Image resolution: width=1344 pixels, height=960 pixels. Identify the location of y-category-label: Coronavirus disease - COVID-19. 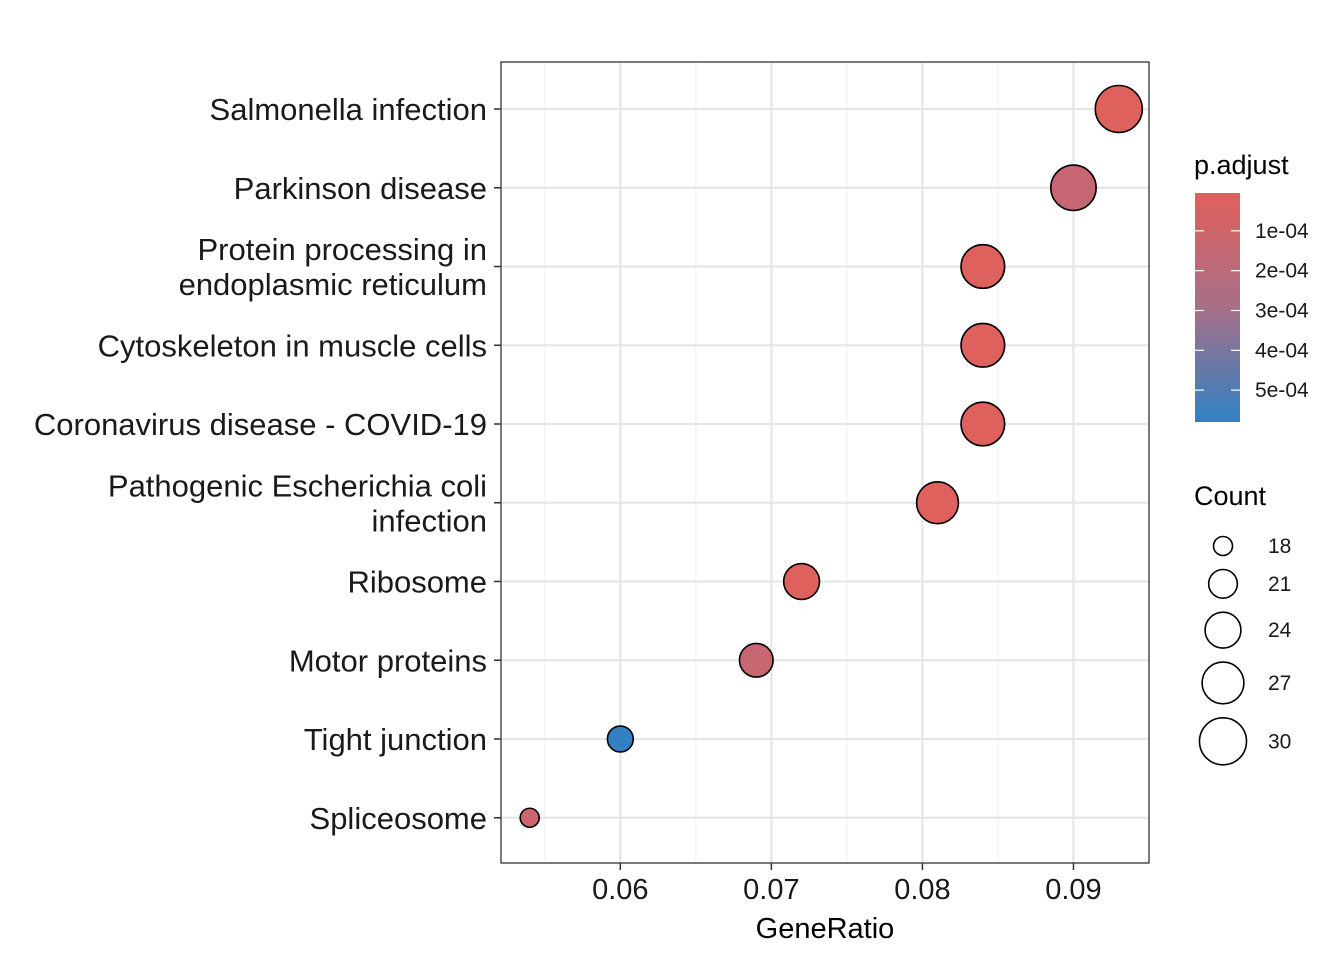
(260, 424).